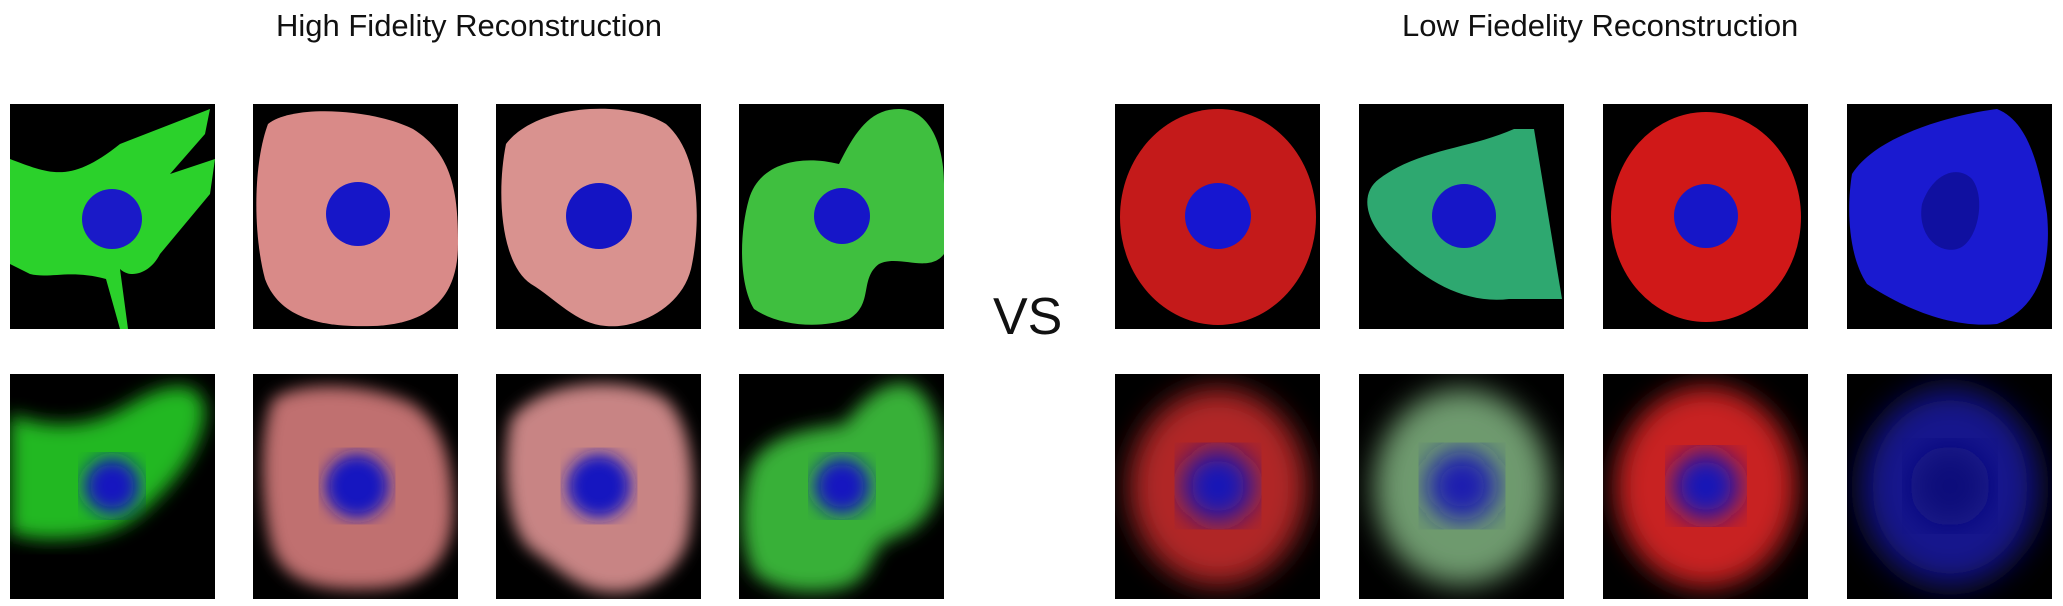  I want to click on vs-label: VS, so click(1028, 317).